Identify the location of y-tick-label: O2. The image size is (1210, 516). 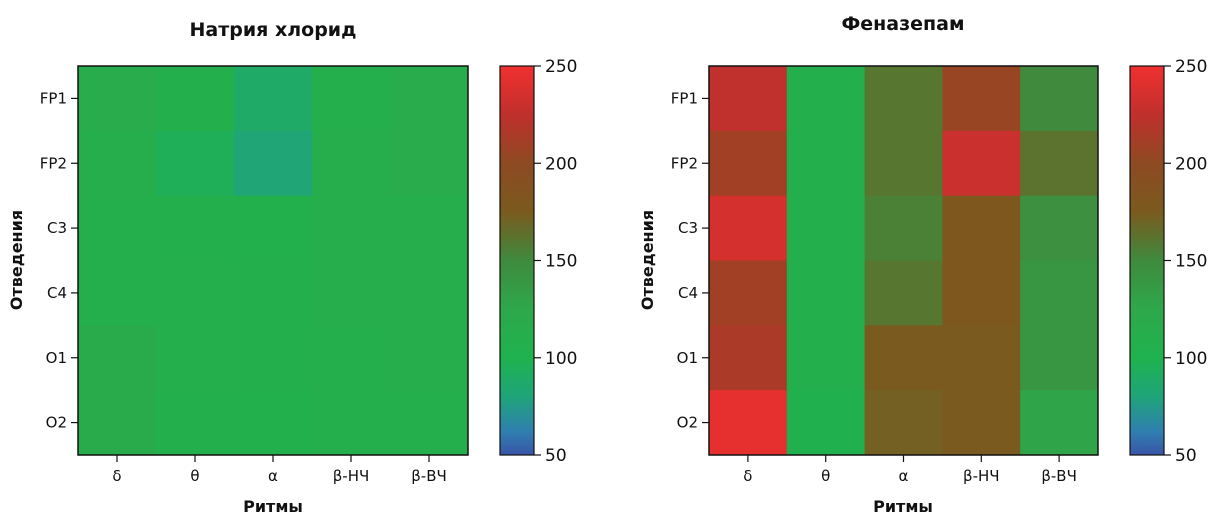
(56, 423).